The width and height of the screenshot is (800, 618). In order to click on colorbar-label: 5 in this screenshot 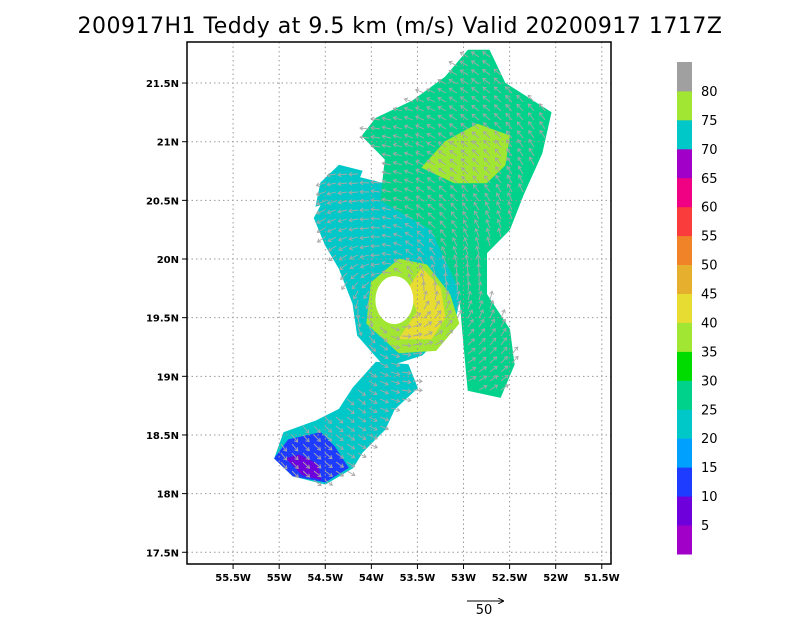, I will do `click(705, 526)`.